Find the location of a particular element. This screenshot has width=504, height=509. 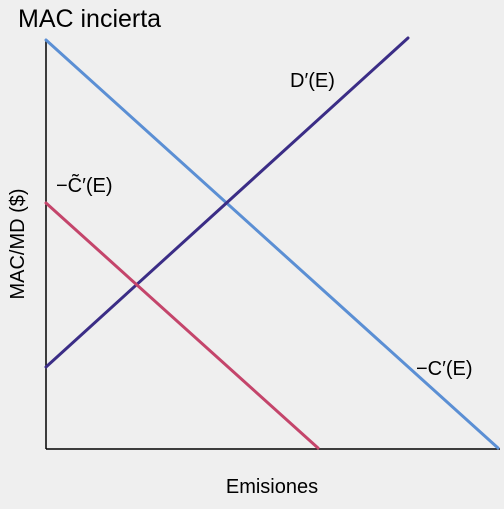

damage-curve-label: D′(E) is located at coordinates (312, 81).